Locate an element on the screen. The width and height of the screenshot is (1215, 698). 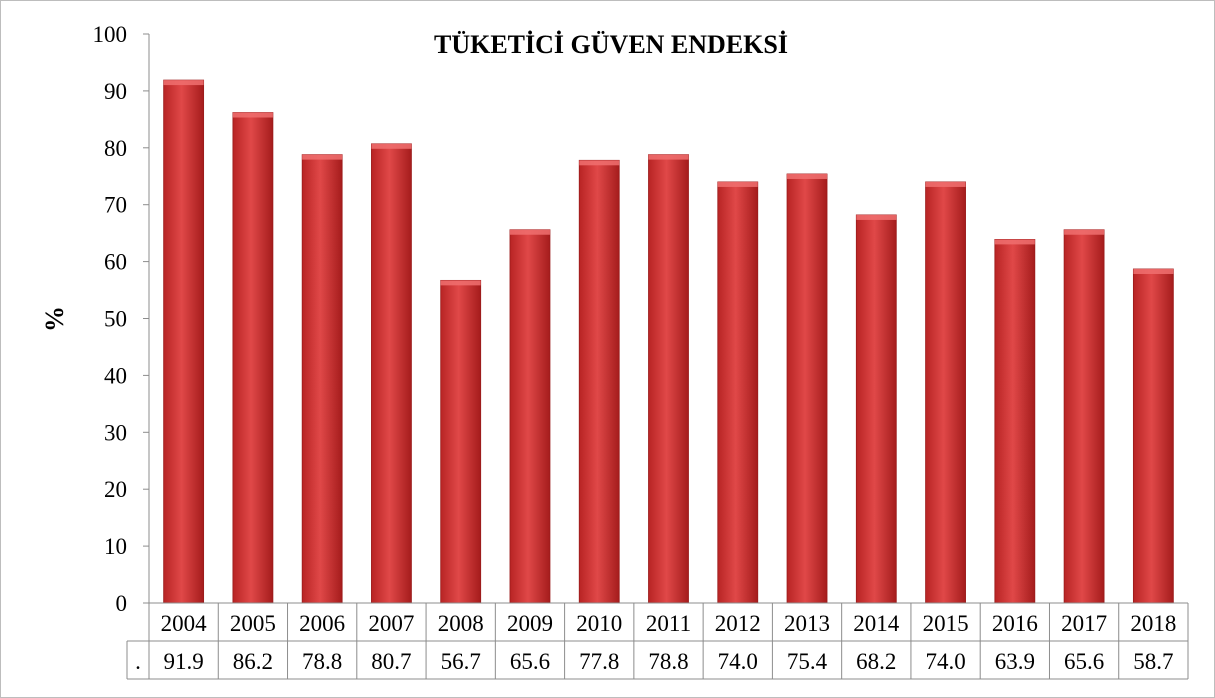
bar-2009 is located at coordinates (530, 416).